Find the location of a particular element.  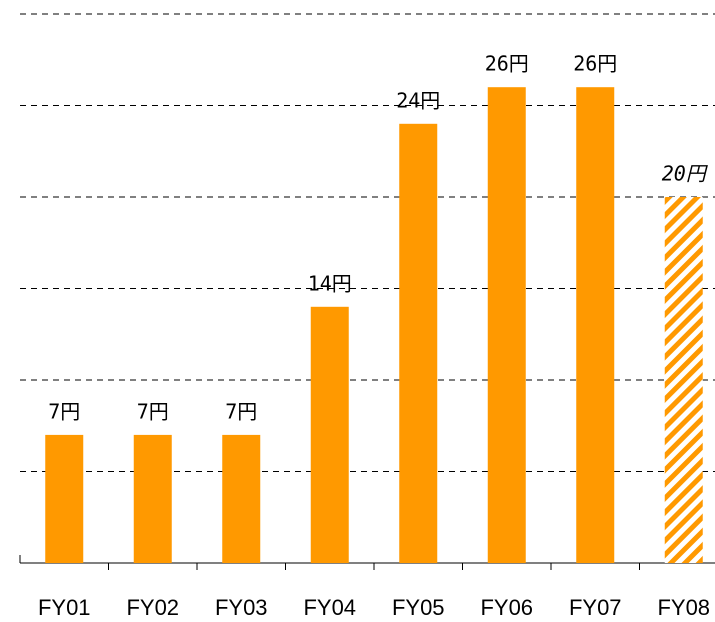

x-tick-label: FY01 is located at coordinates (64, 607).